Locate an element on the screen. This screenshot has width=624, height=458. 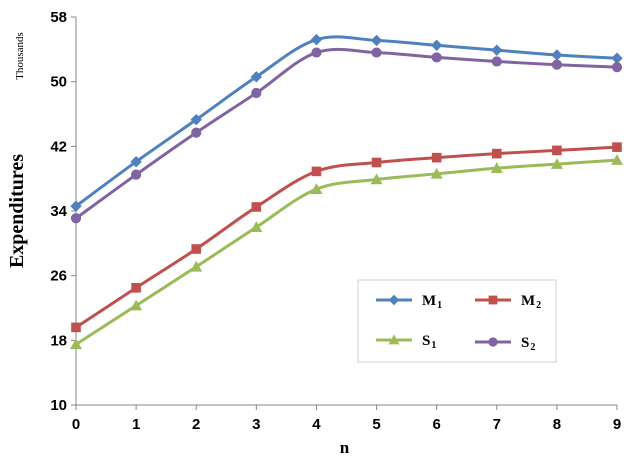
x-tick-label: 1 is located at coordinates (136, 424).